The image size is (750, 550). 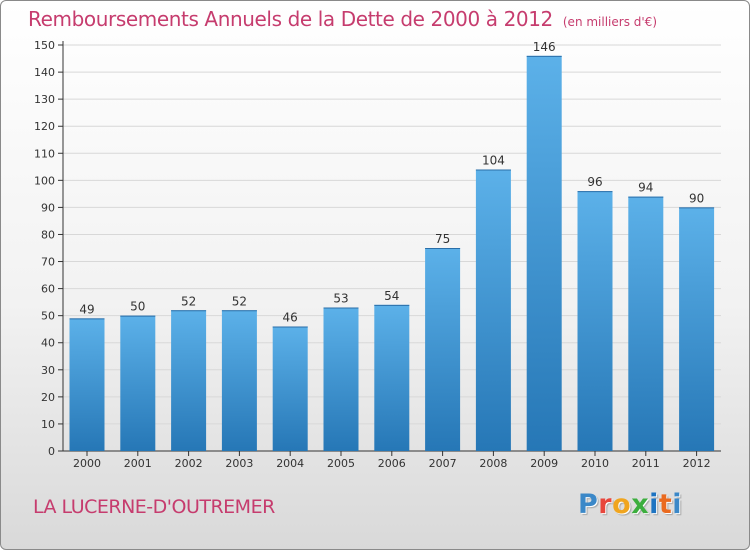 What do you see at coordinates (290, 463) in the screenshot?
I see `x-tick-label: 2004` at bounding box center [290, 463].